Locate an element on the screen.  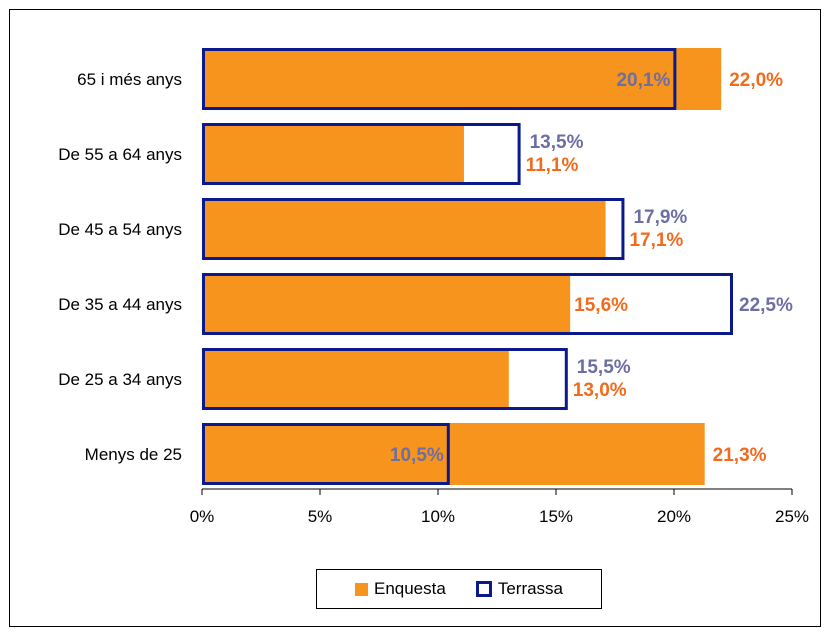
data-label-terrassa: 13,5% is located at coordinates (557, 142).